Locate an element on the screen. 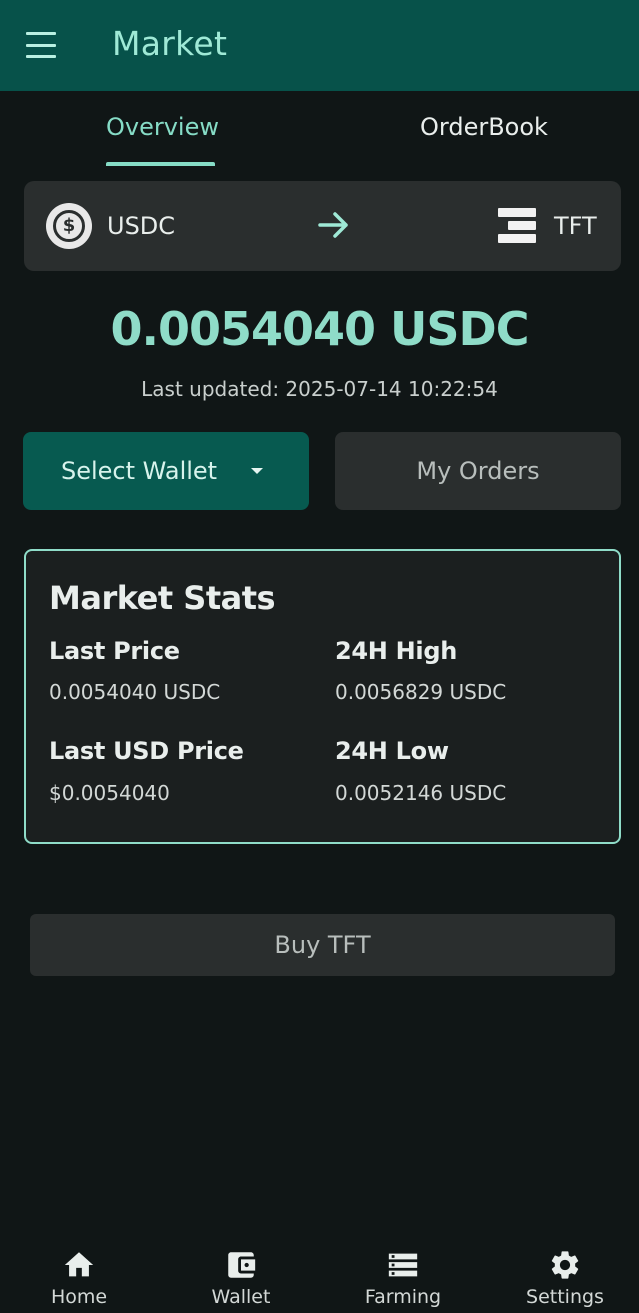 The image size is (639, 1313). home-icon is located at coordinates (79, 1264).